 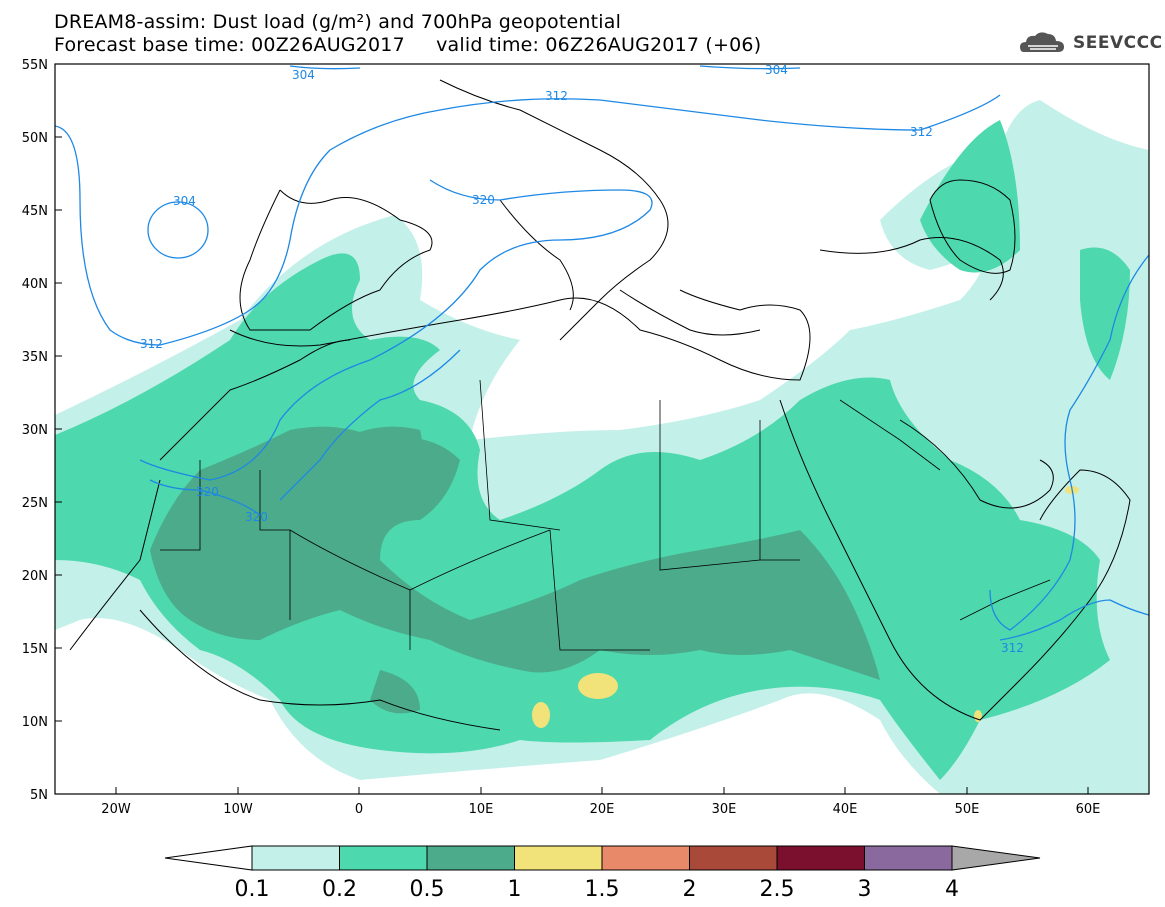 What do you see at coordinates (35, 503) in the screenshot?
I see `lat-label: 25N` at bounding box center [35, 503].